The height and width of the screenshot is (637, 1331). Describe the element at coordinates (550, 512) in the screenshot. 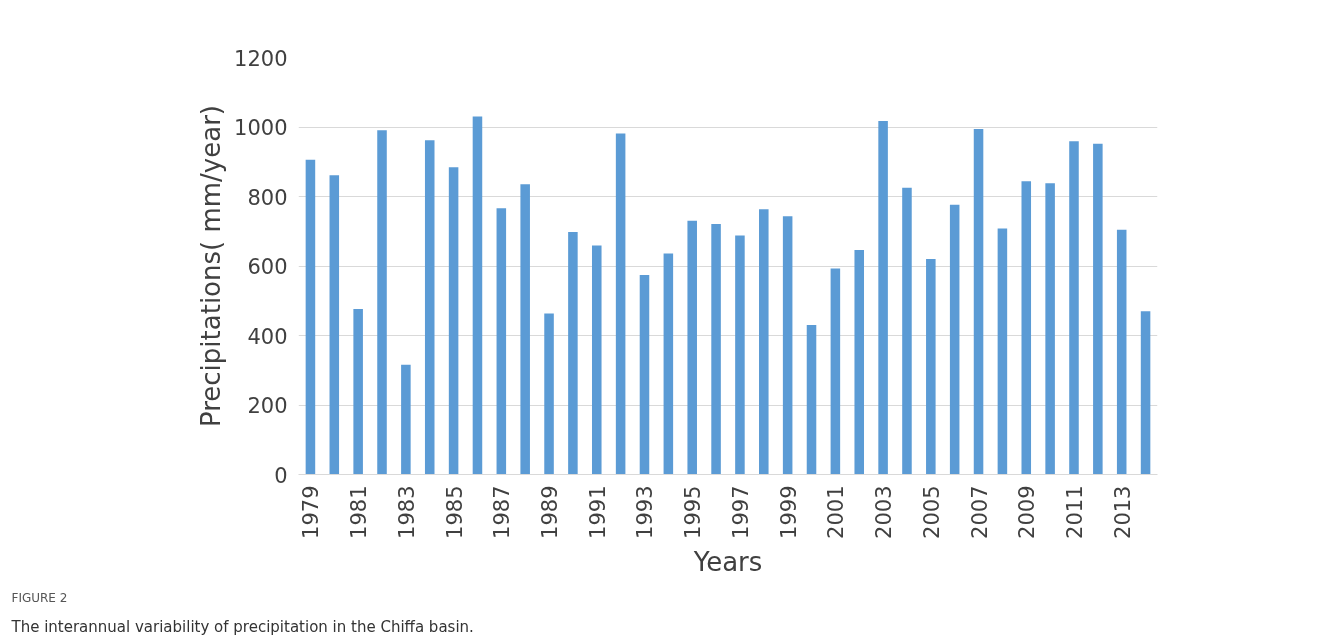

I see `x-tick-label: 1989` at that location.